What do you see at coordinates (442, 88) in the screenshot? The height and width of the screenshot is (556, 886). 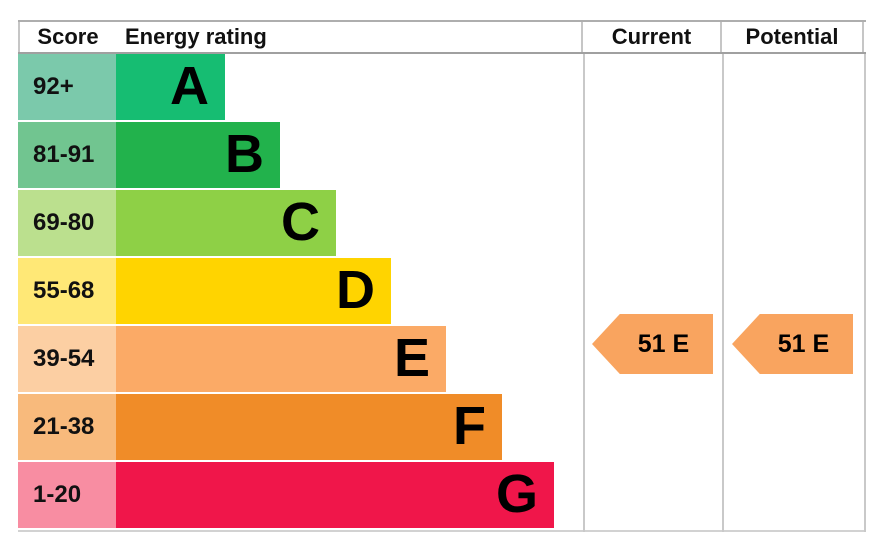 I see `band-row-a: 92+ A` at bounding box center [442, 88].